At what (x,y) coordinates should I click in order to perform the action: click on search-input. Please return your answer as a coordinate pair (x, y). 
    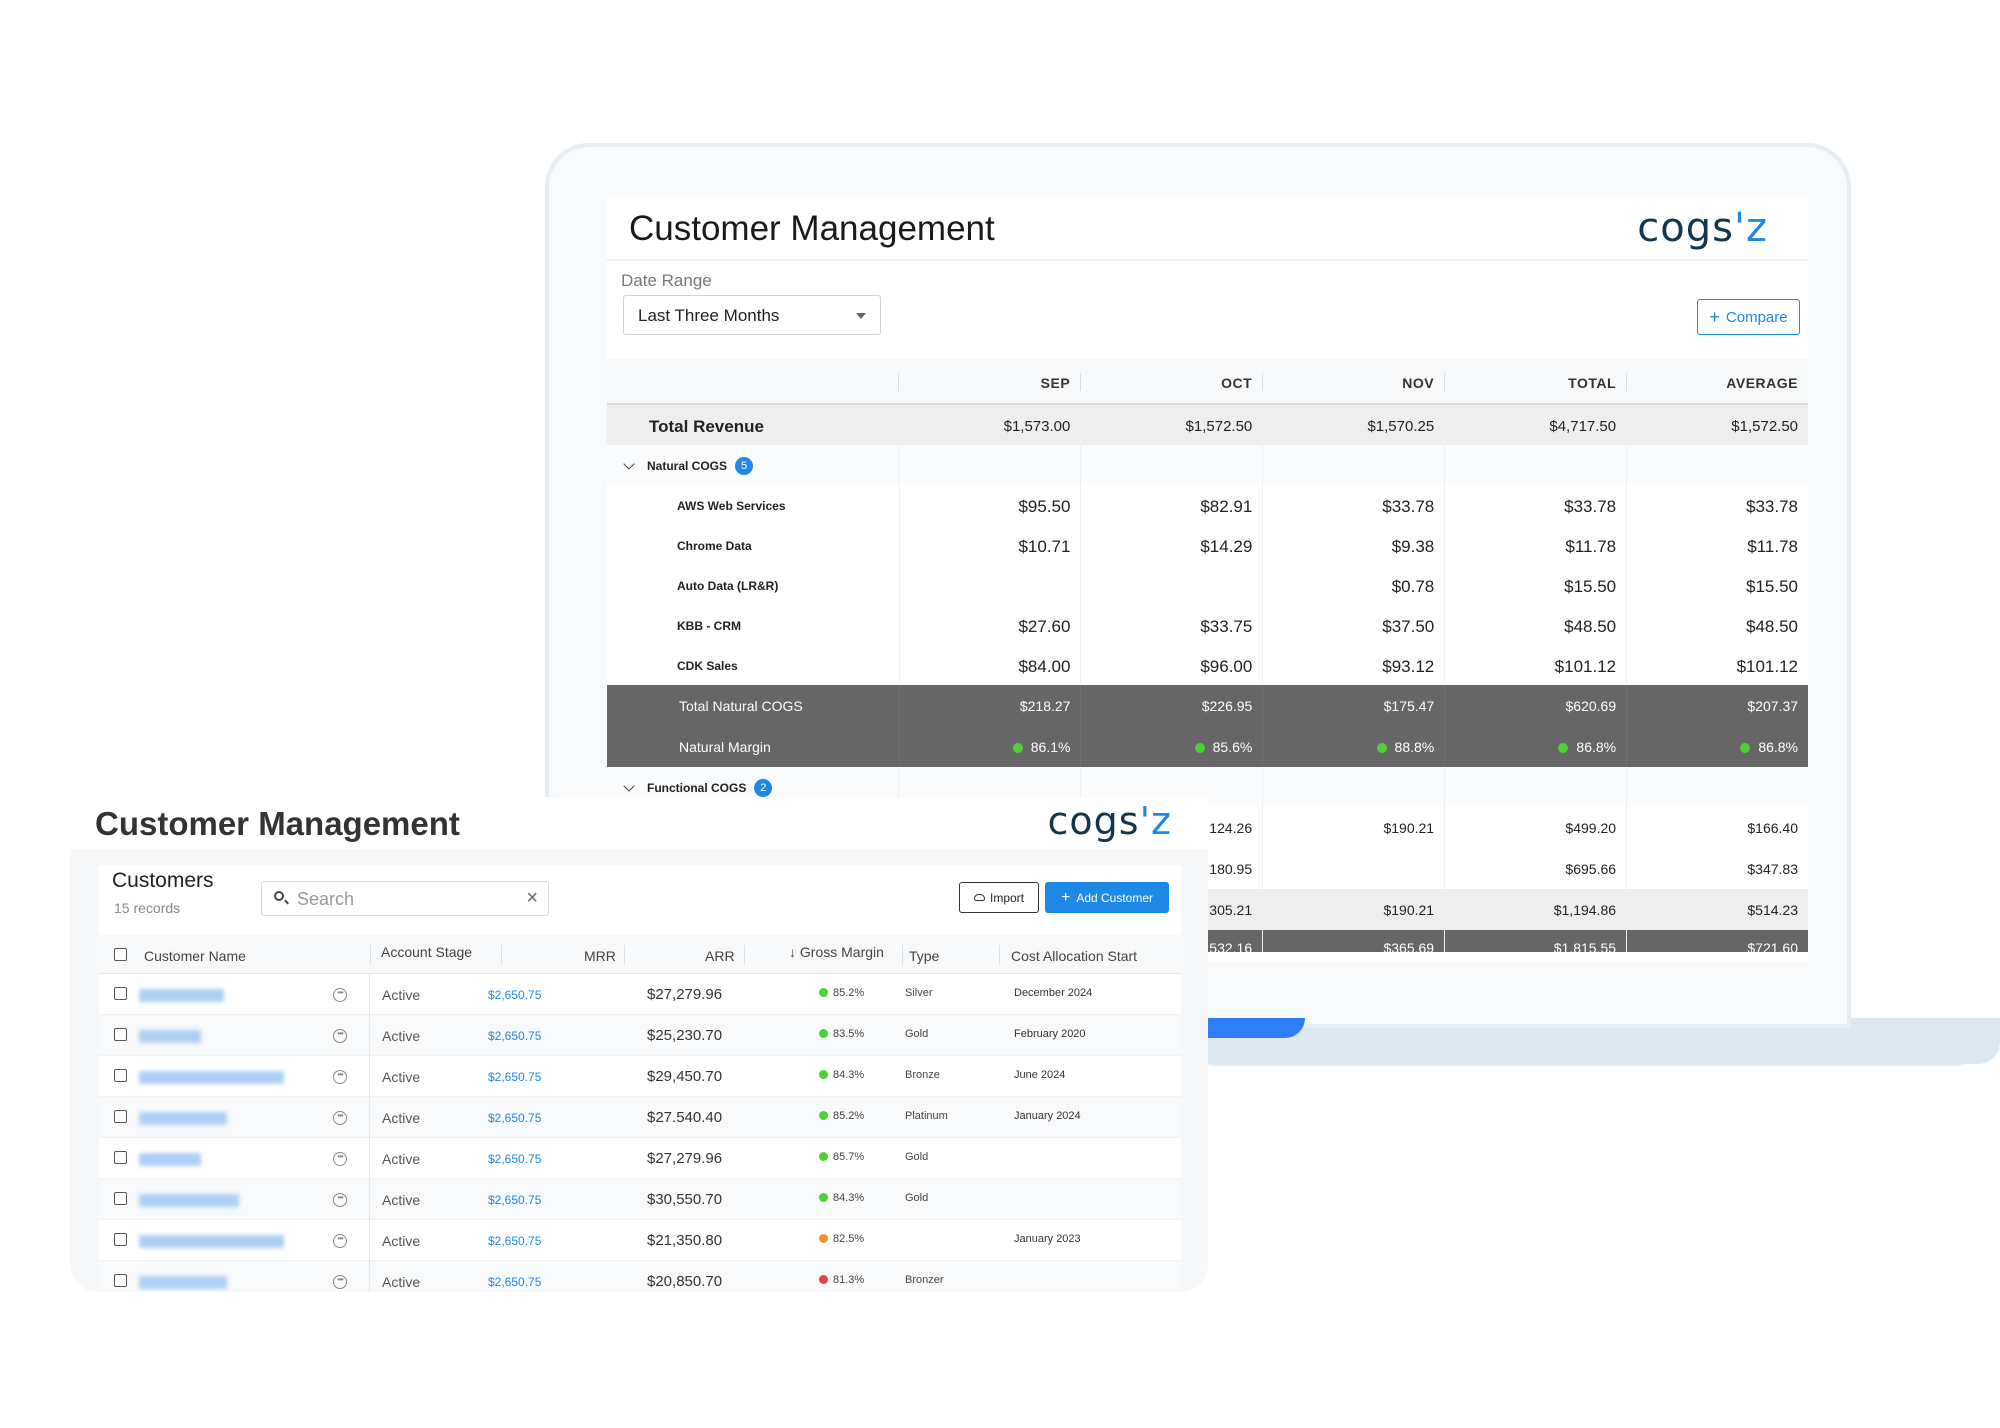
    Looking at the image, I should click on (402, 899).